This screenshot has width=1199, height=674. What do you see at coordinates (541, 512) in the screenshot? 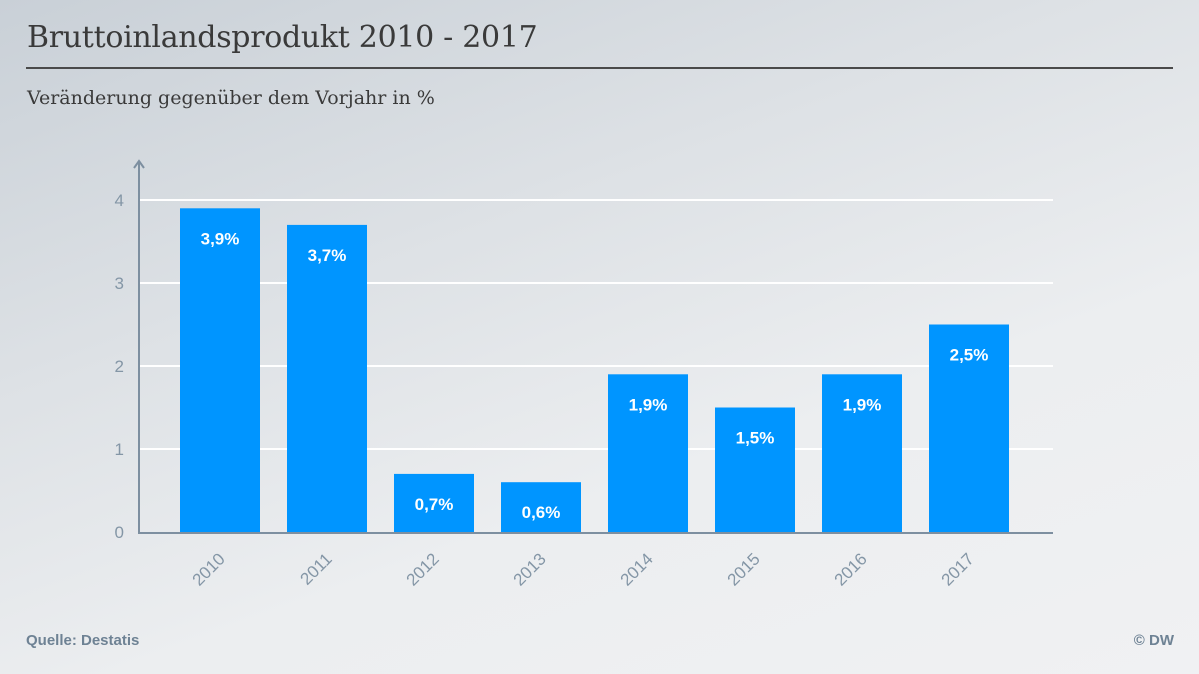
I see `bar-data-label: 0,6%` at bounding box center [541, 512].